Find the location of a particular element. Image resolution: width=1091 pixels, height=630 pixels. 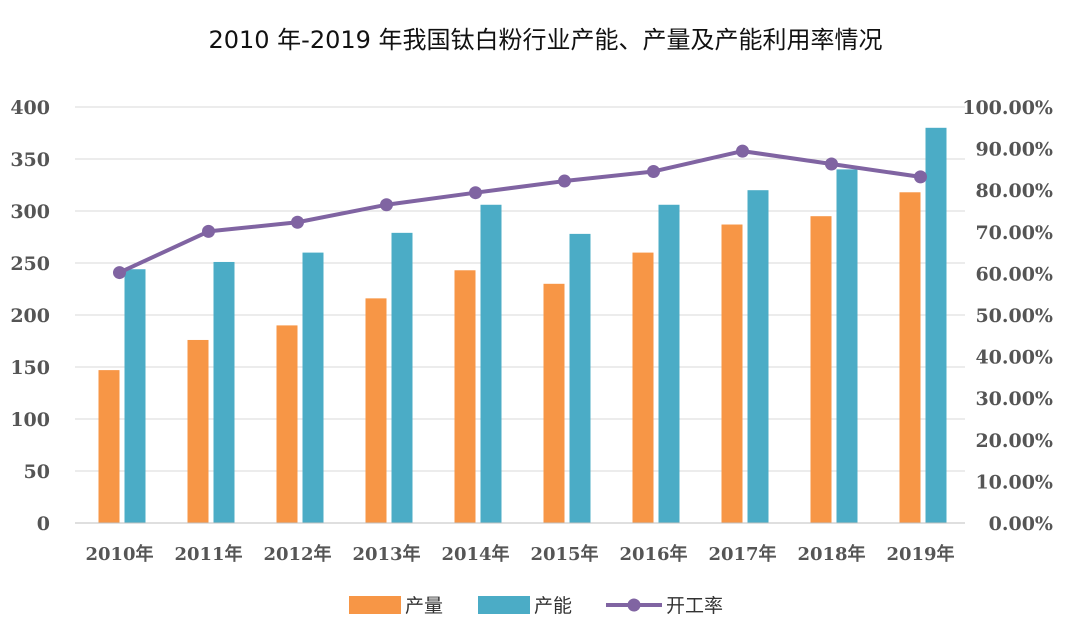

y-tick-left: 50 is located at coordinates (37, 472).